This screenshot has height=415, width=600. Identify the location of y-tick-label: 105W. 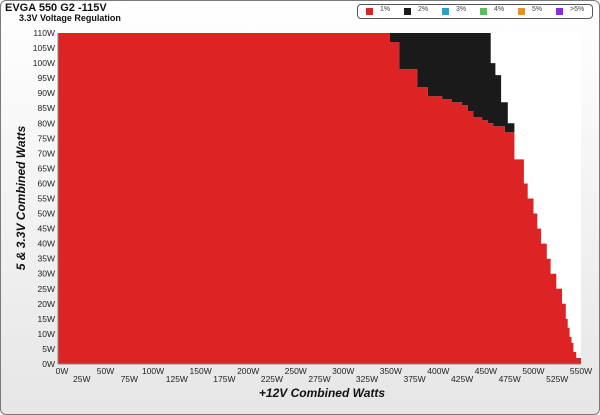
(44, 48).